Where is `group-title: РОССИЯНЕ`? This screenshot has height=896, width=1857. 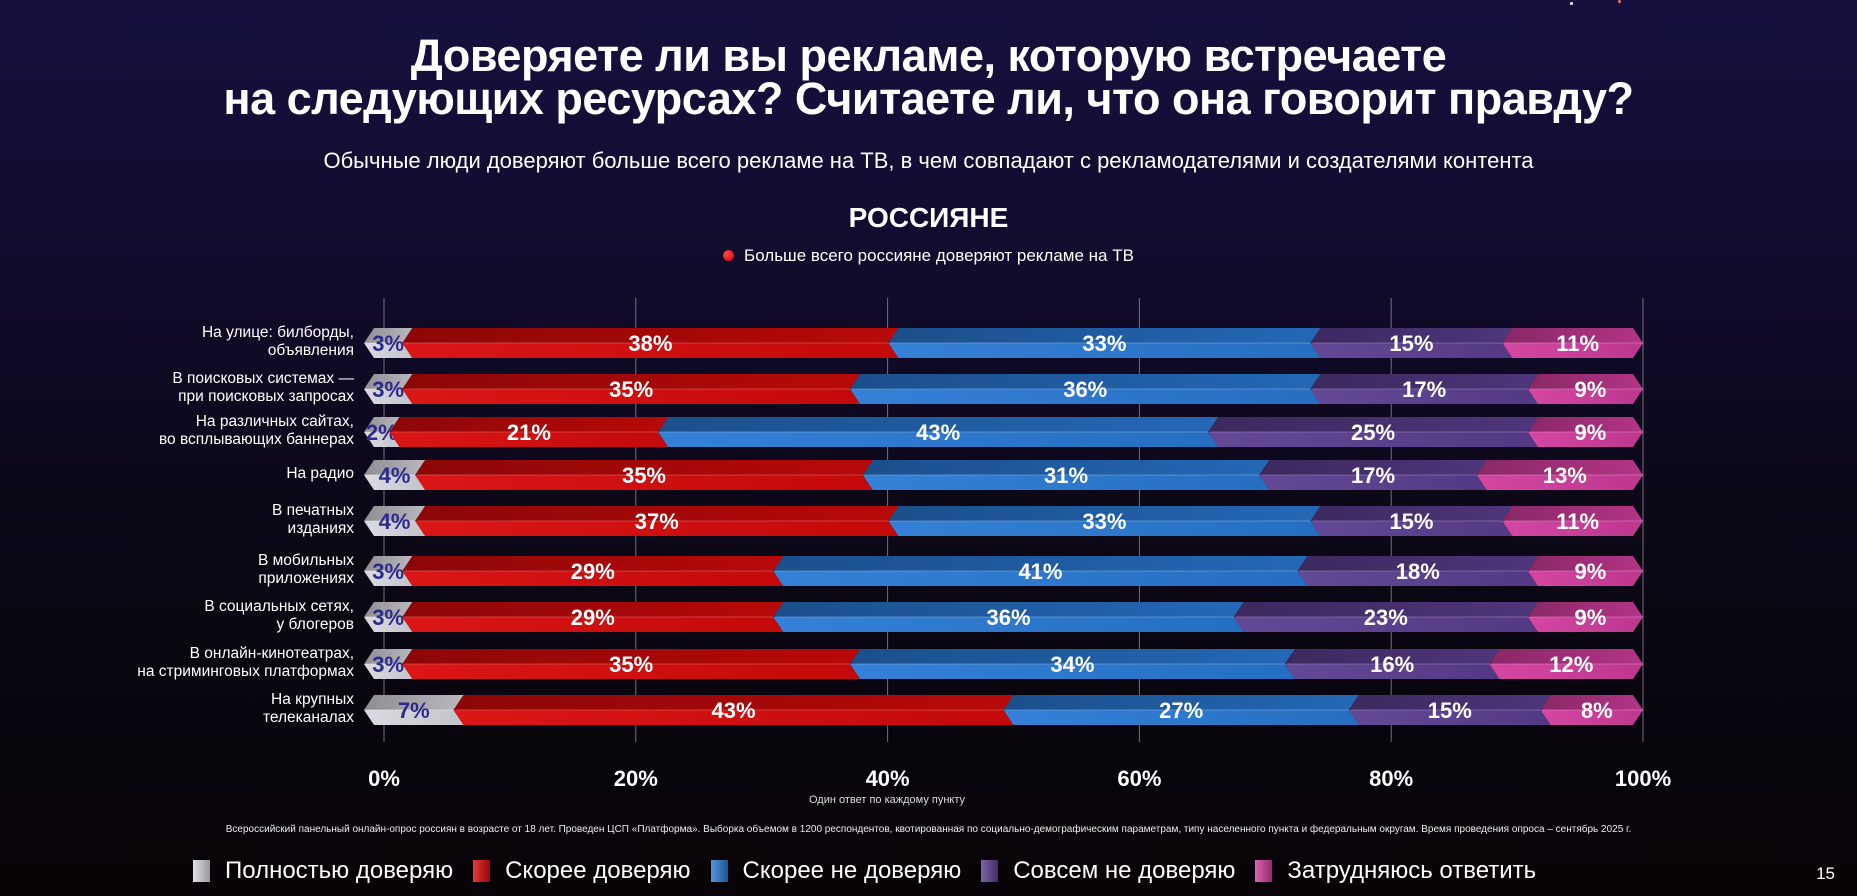 group-title: РОССИЯНЕ is located at coordinates (928, 217).